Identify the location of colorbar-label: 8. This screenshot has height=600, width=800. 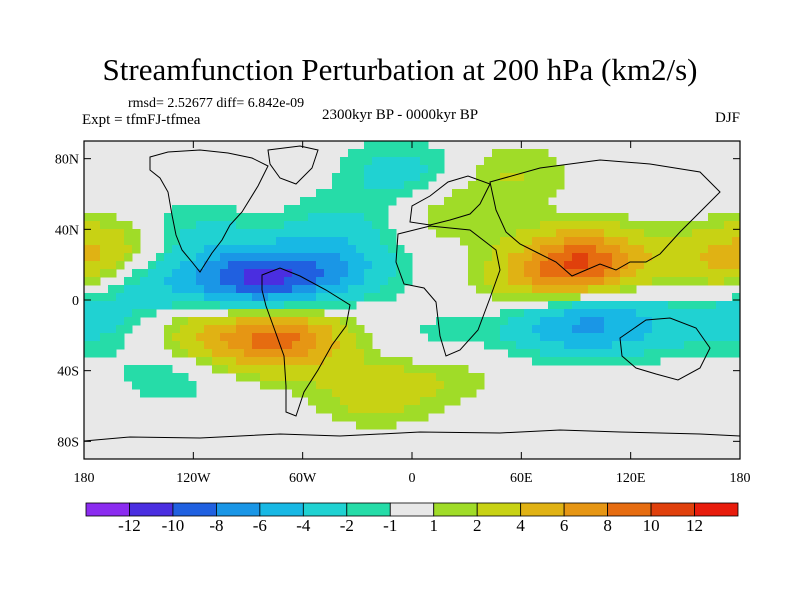
(607, 525).